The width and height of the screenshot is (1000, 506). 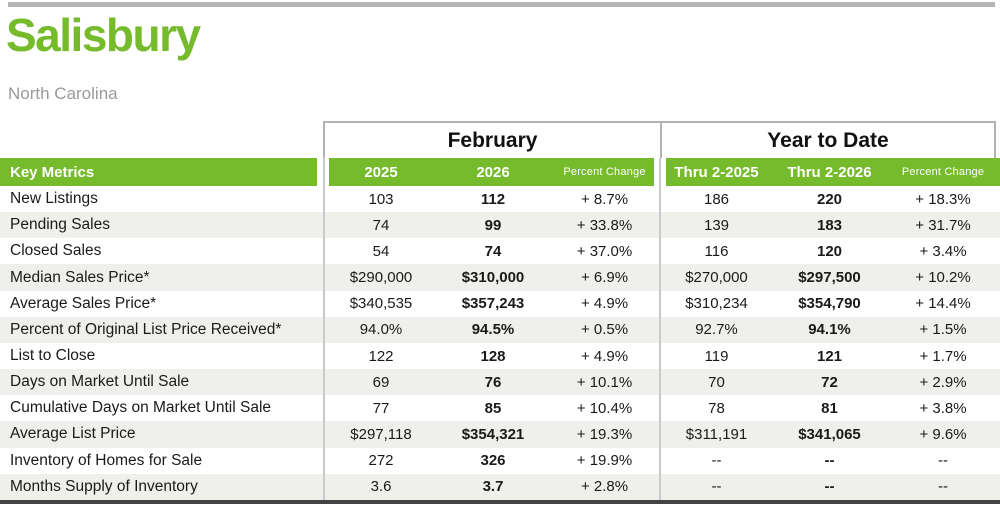 What do you see at coordinates (716, 225) in the screenshot?
I see `ytd-2025-value: 139` at bounding box center [716, 225].